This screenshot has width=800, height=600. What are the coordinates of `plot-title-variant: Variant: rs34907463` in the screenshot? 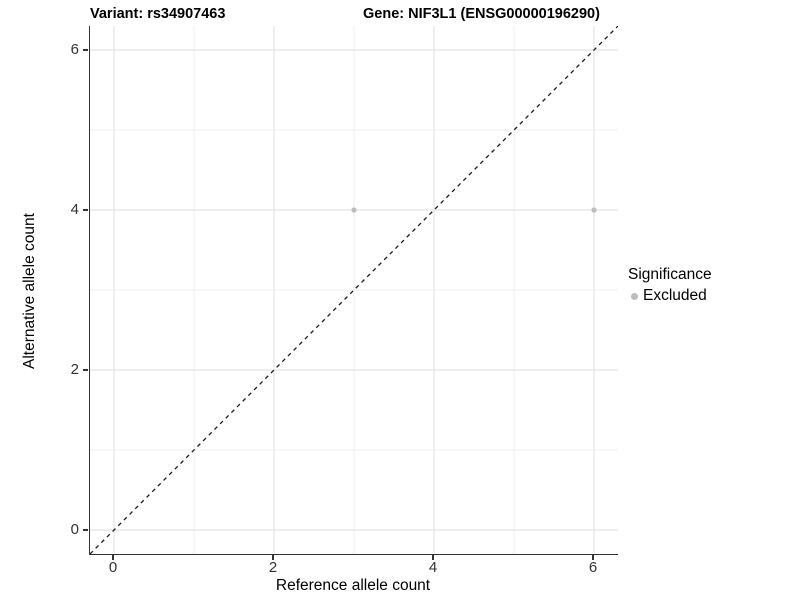 It's located at (158, 14).